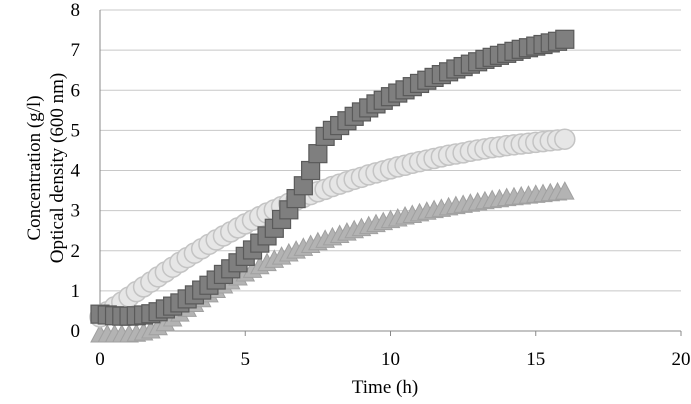 Image resolution: width=691 pixels, height=404 pixels. I want to click on x-tick-label-0: 0, so click(100, 359).